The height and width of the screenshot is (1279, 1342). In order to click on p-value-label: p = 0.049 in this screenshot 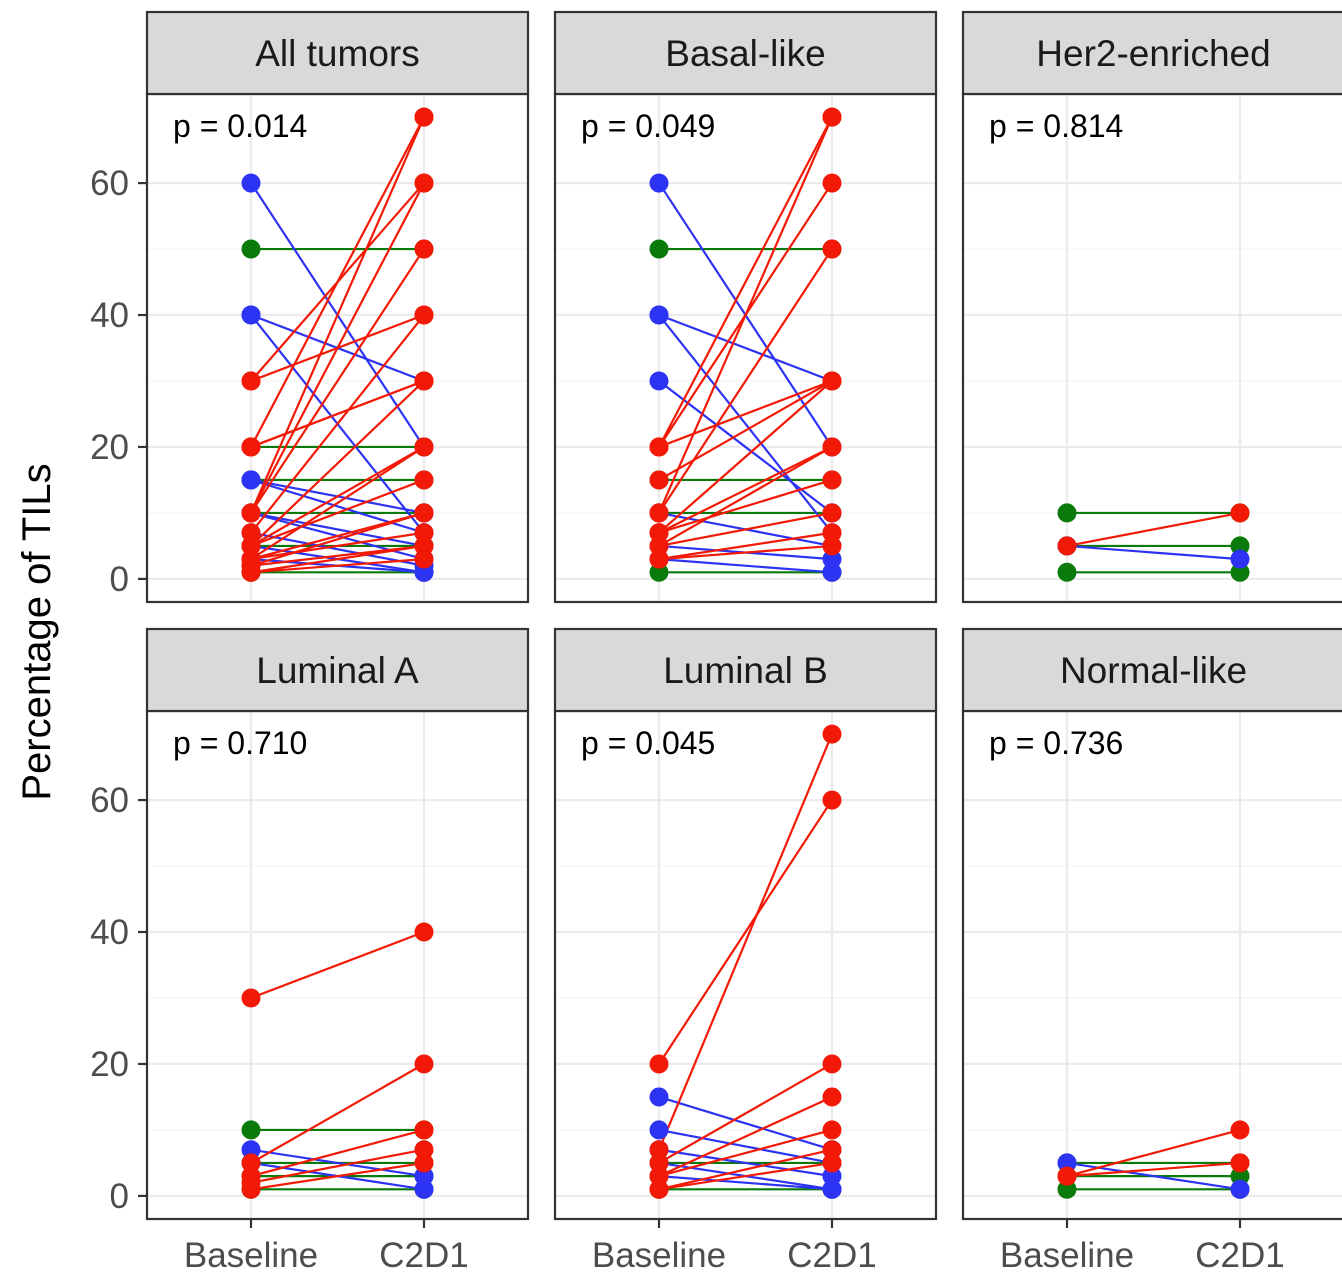, I will do `click(648, 126)`.